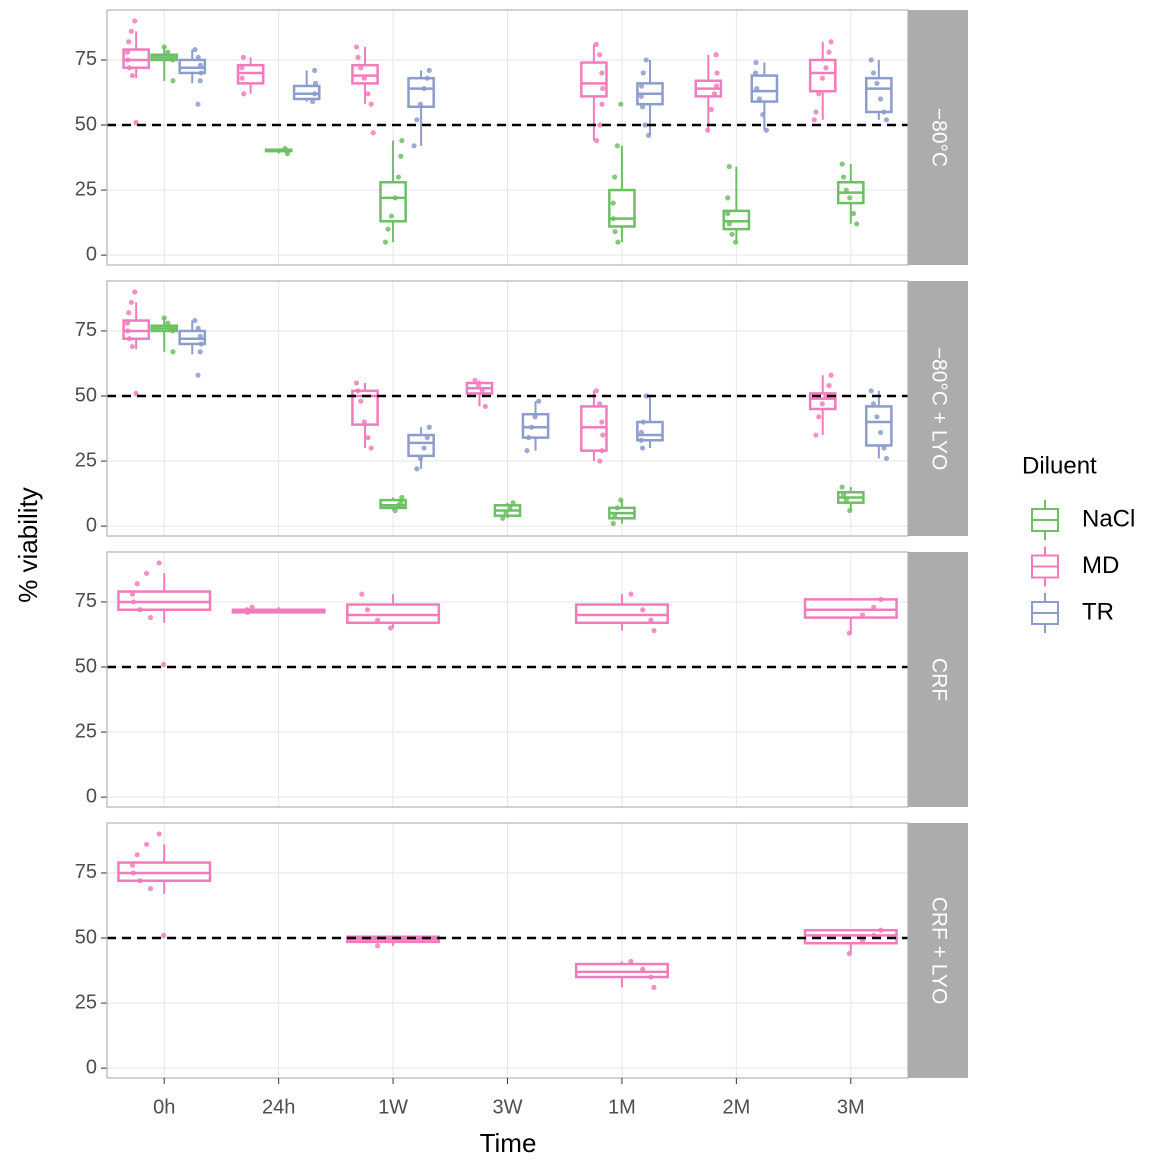  What do you see at coordinates (622, 1107) in the screenshot?
I see `x-tick-label: 1M` at bounding box center [622, 1107].